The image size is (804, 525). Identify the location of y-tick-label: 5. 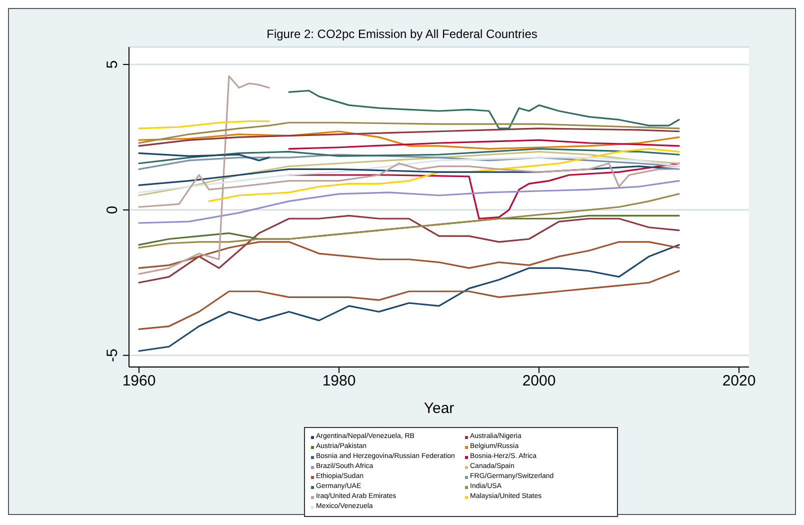
(112, 64).